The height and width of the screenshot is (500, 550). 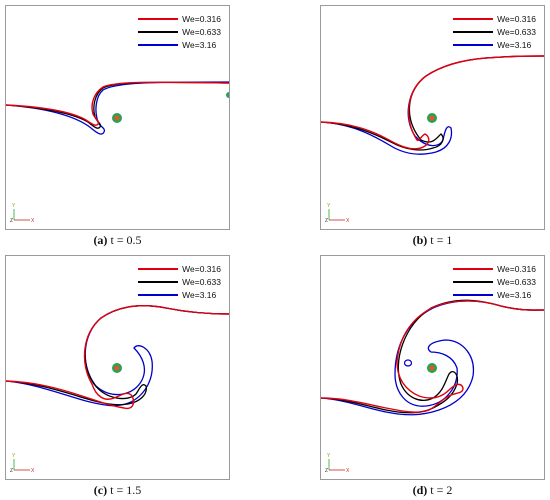 I want to click on axis-triad-b: Y Z X, so click(x=337, y=213).